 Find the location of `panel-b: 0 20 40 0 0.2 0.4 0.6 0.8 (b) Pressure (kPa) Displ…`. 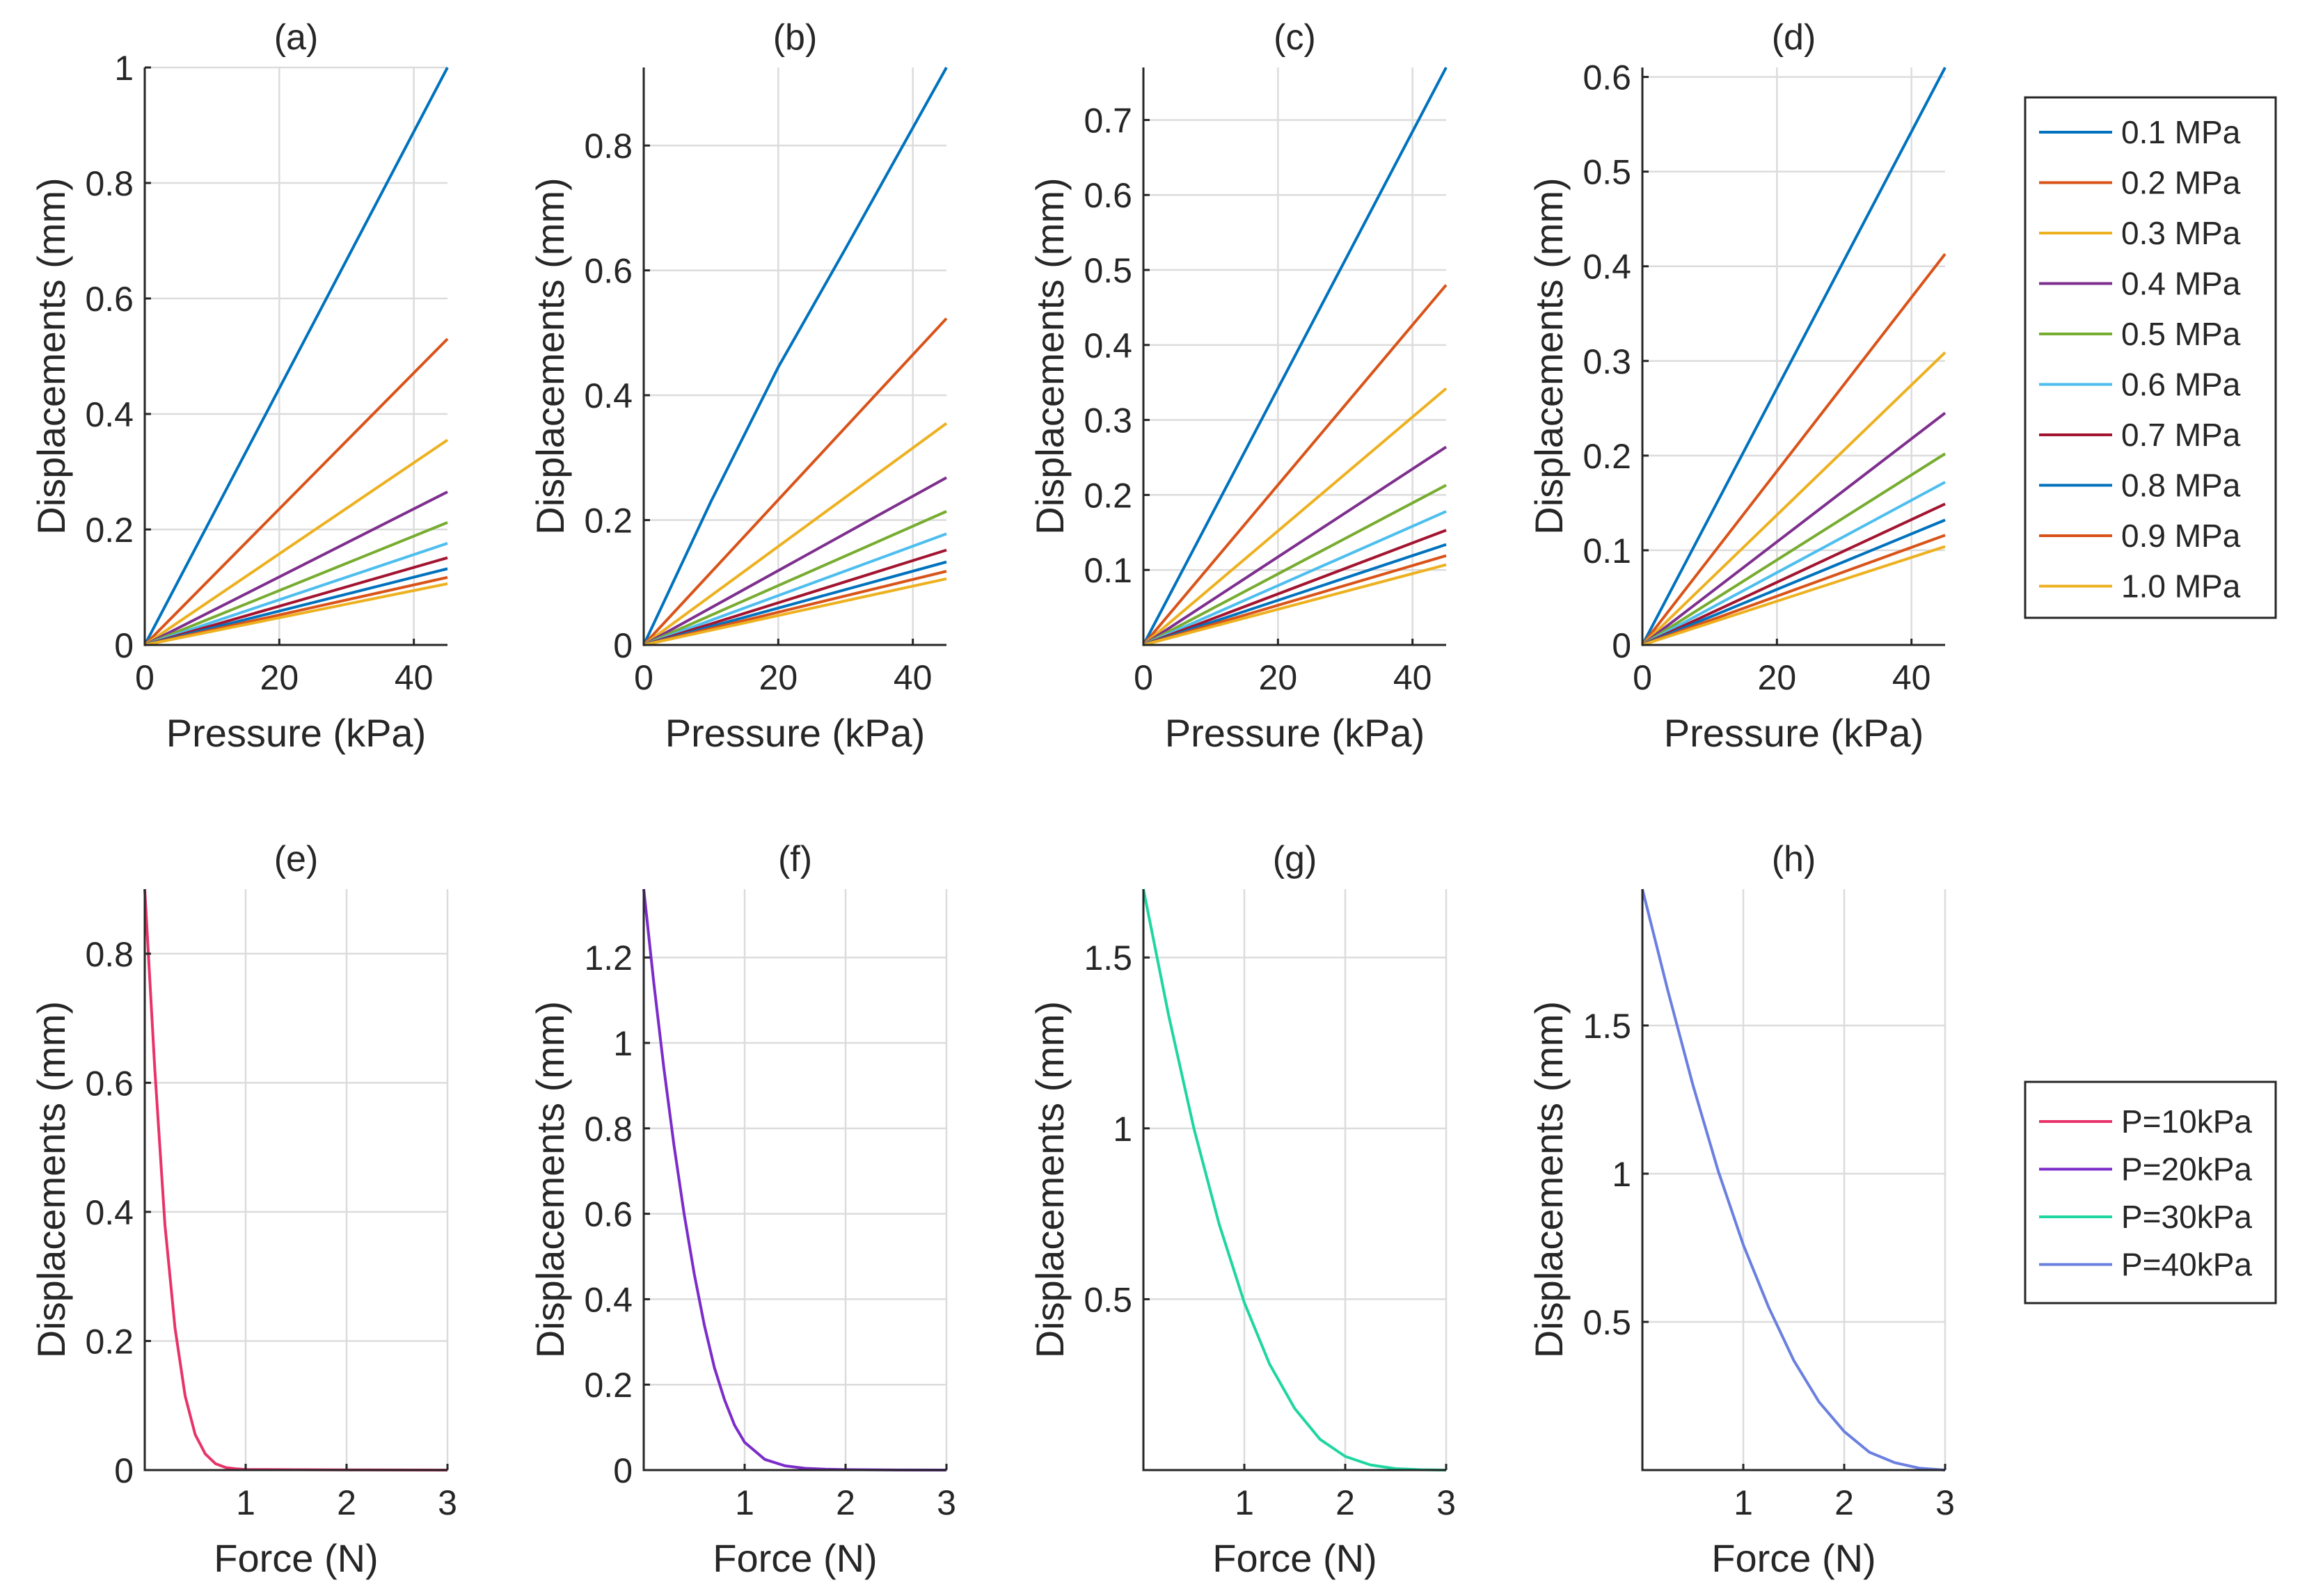

panel-b: 0 20 40 0 0.2 0.4 0.6 0.8 (b) Pressure (kPa) Displ… is located at coordinates (738, 386).